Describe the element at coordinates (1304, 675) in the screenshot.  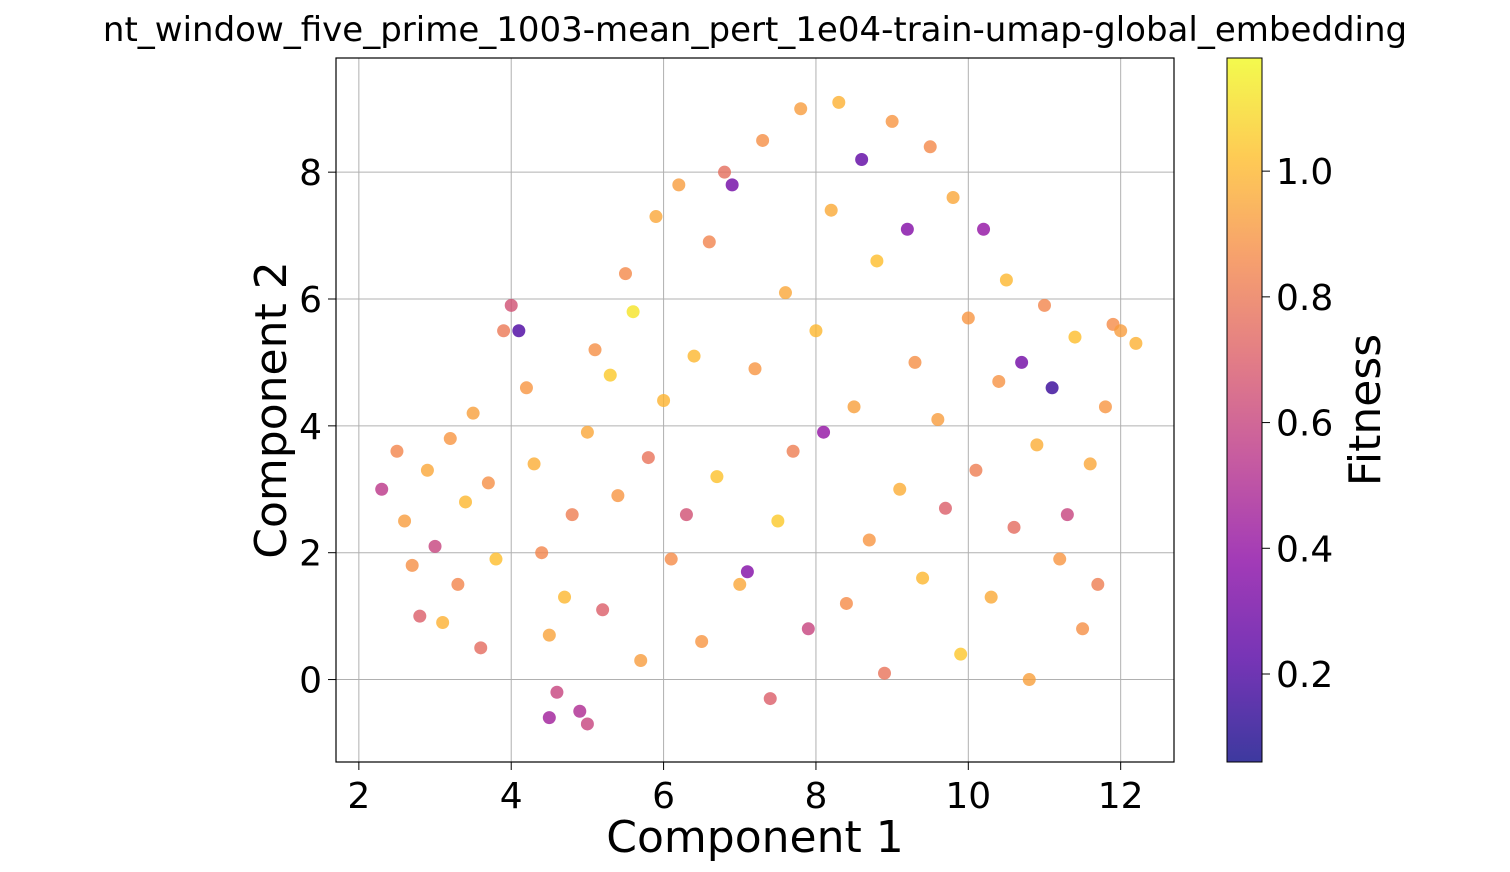
I see `colorbar-tick-label: 0.2` at that location.